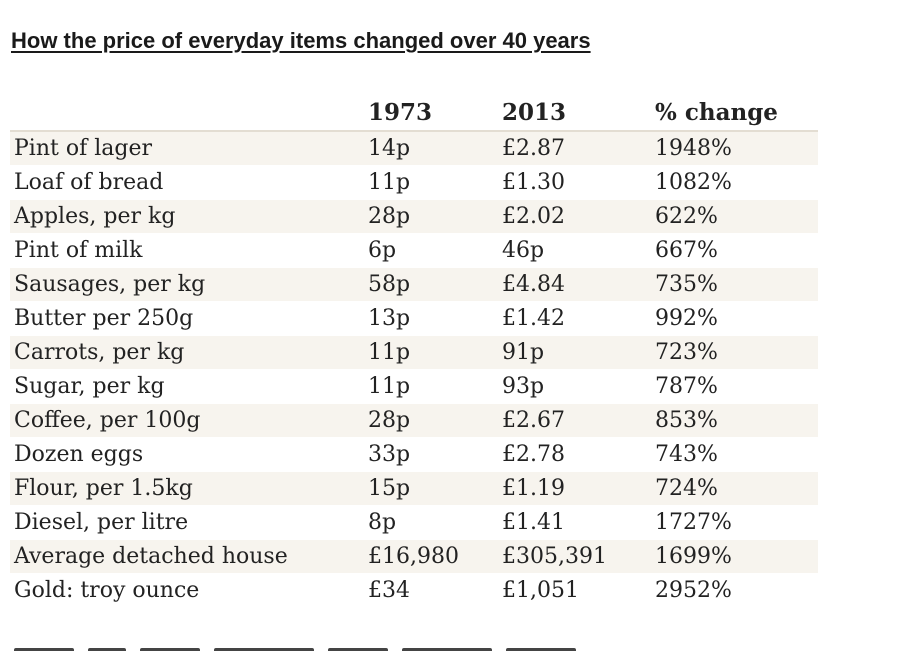 This screenshot has width=900, height=651. Describe the element at coordinates (414, 251) in the screenshot. I see `table-row: Pint of milk 6p 46p 667%` at that location.